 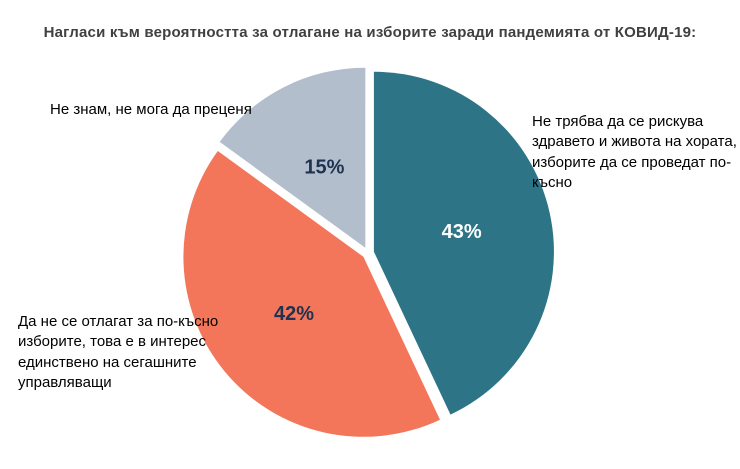 I want to click on pie-slice-0-percent: 43%, so click(x=462, y=232).